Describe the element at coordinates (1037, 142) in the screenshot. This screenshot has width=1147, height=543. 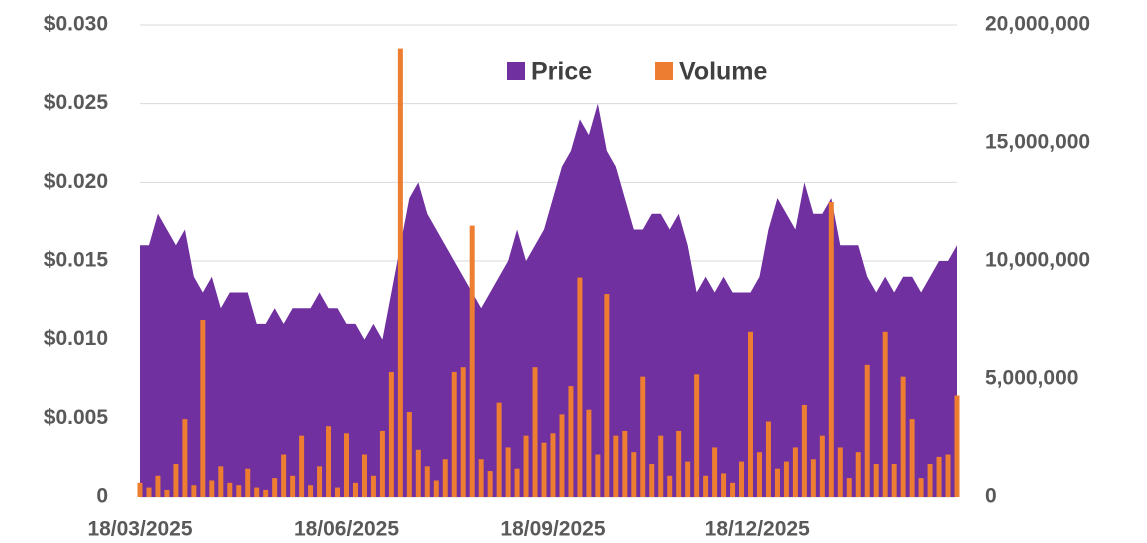
I see `y2-tick-label: 15,000,000` at that location.